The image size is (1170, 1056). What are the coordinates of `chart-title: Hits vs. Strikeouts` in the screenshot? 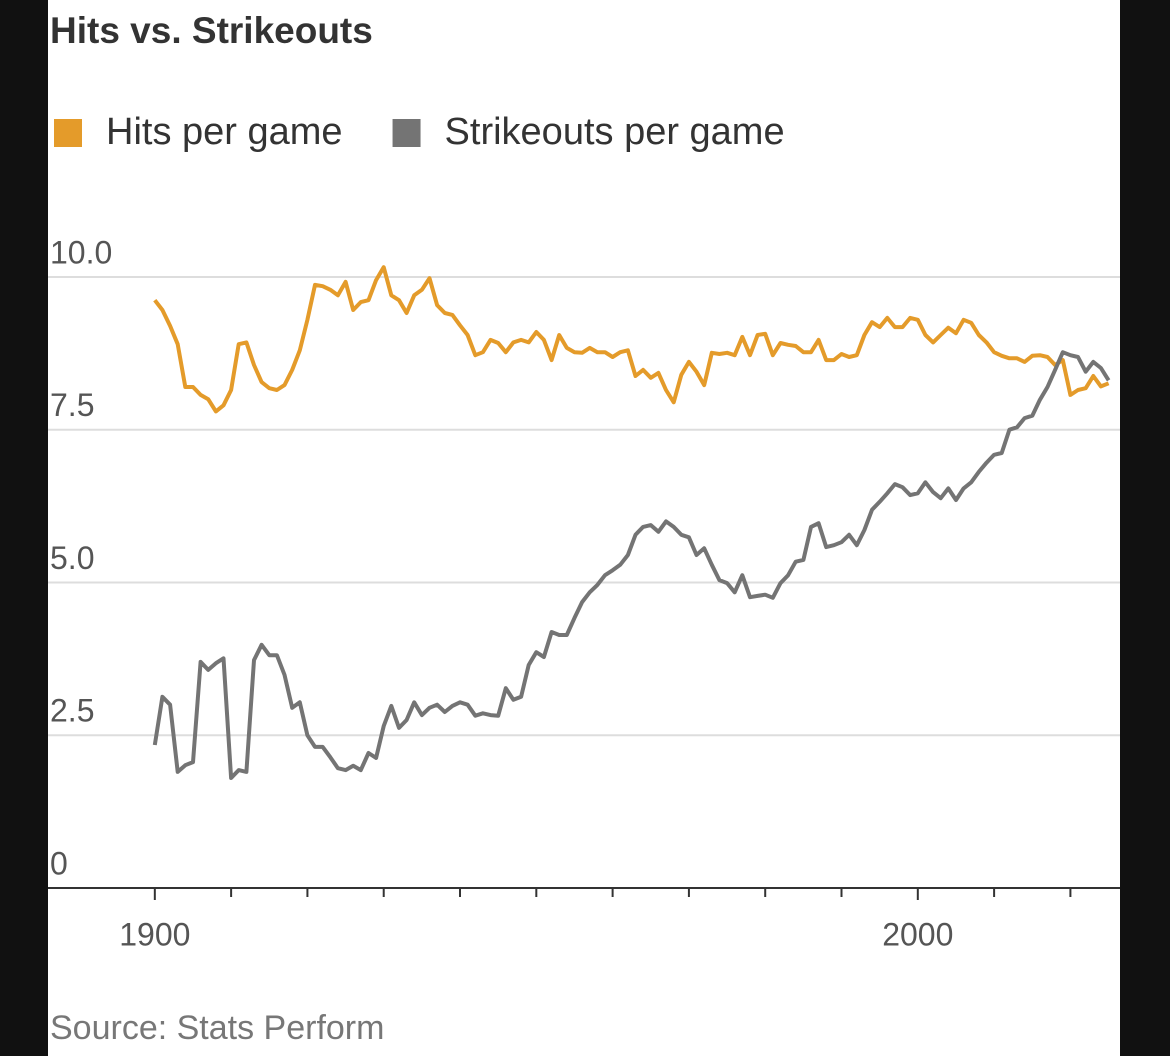 It's located at (211, 30).